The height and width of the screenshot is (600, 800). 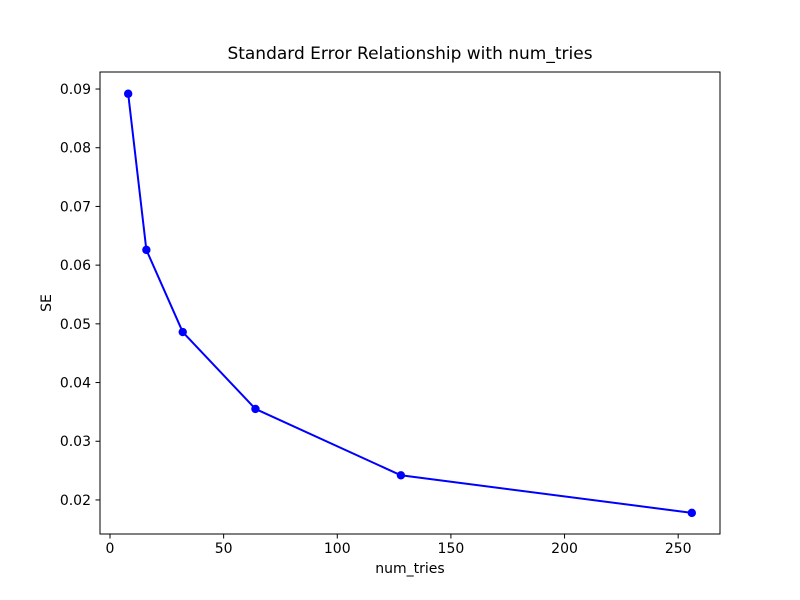 What do you see at coordinates (75, 90) in the screenshot?
I see `y-tick-label: 0.09` at bounding box center [75, 90].